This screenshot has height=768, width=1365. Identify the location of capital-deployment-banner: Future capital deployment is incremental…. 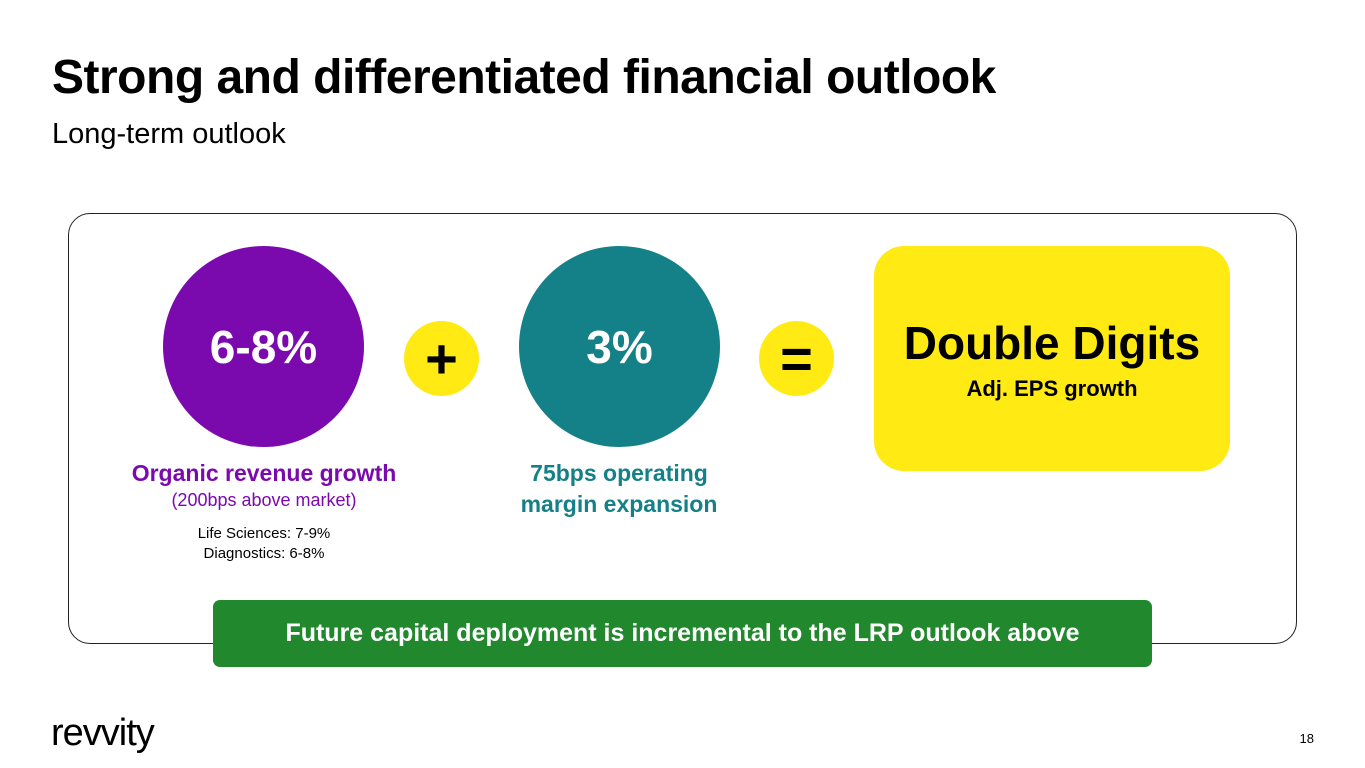
(682, 633).